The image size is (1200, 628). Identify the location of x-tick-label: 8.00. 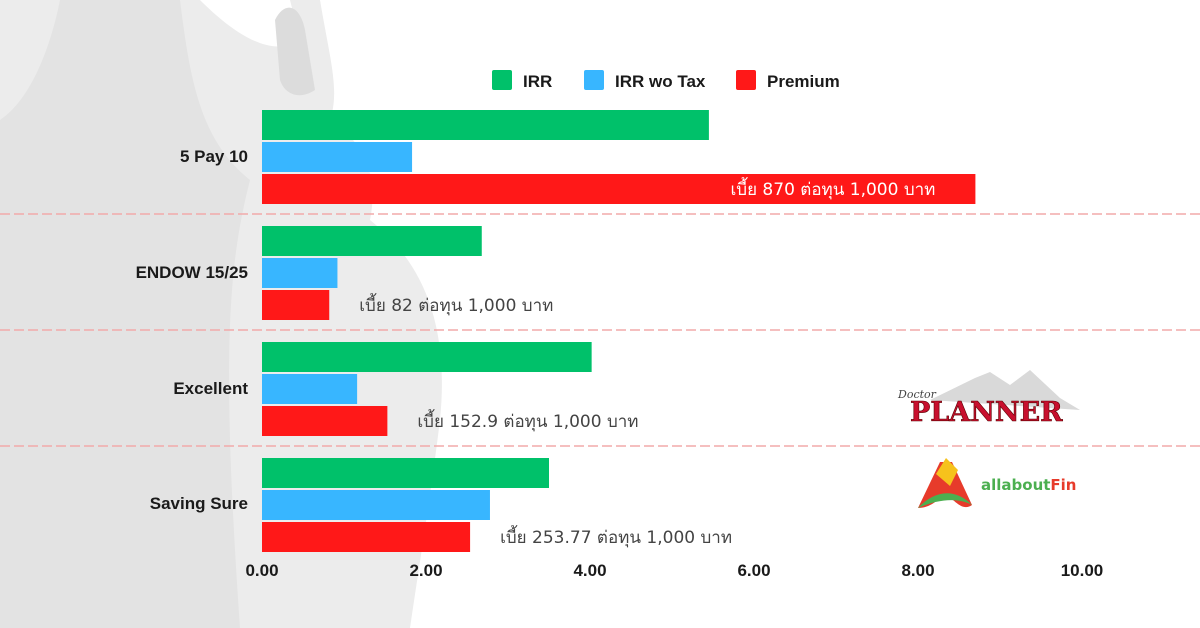
(917, 570).